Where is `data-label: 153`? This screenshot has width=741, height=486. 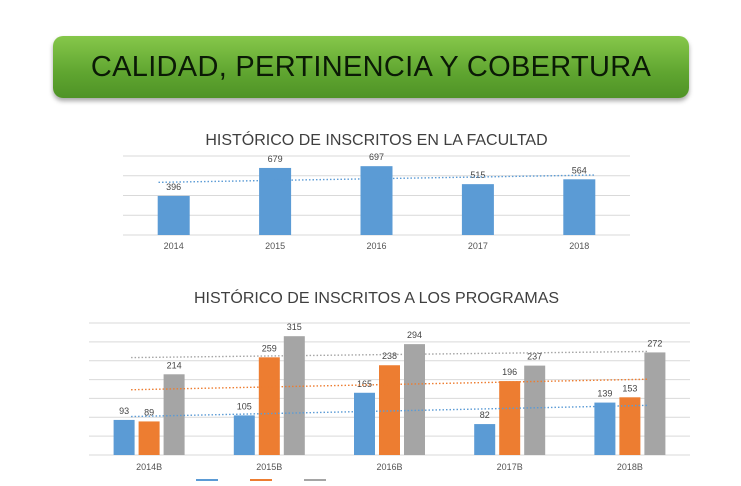
data-label: 153 is located at coordinates (629, 388).